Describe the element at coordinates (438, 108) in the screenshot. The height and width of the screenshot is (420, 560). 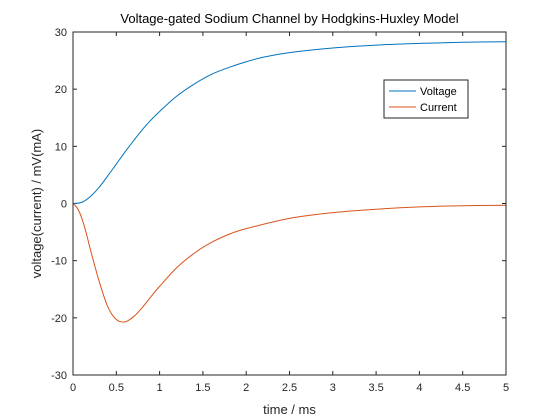
I see `legend-label-current: Current` at that location.